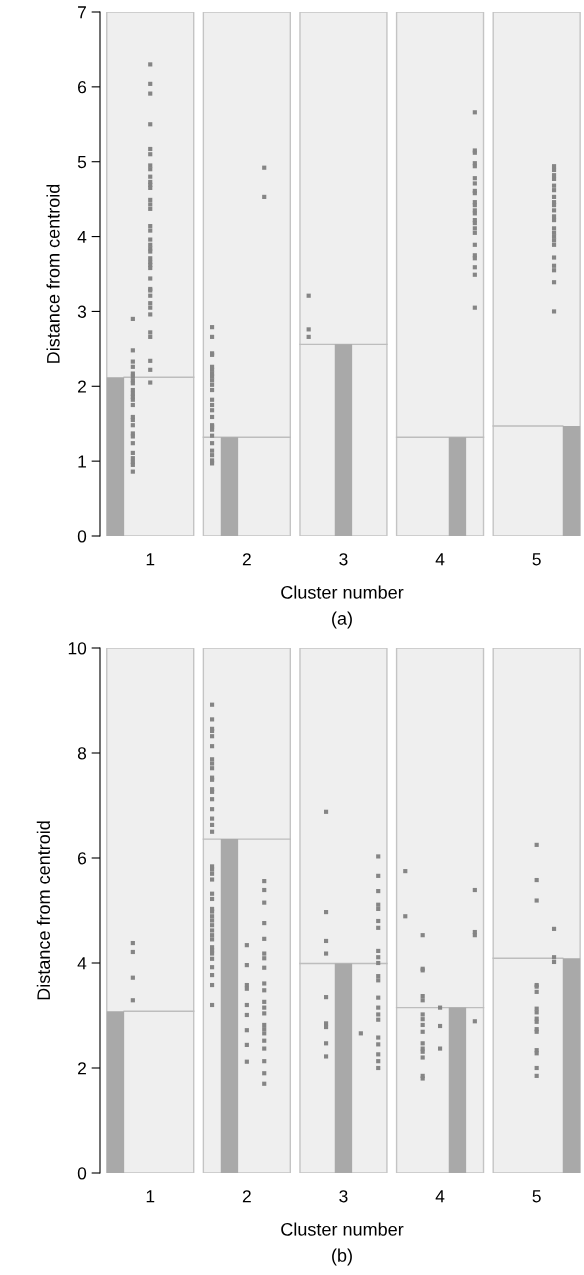 The height and width of the screenshot is (1275, 584). What do you see at coordinates (82, 461) in the screenshot?
I see `y-tick-label: 1` at bounding box center [82, 461].